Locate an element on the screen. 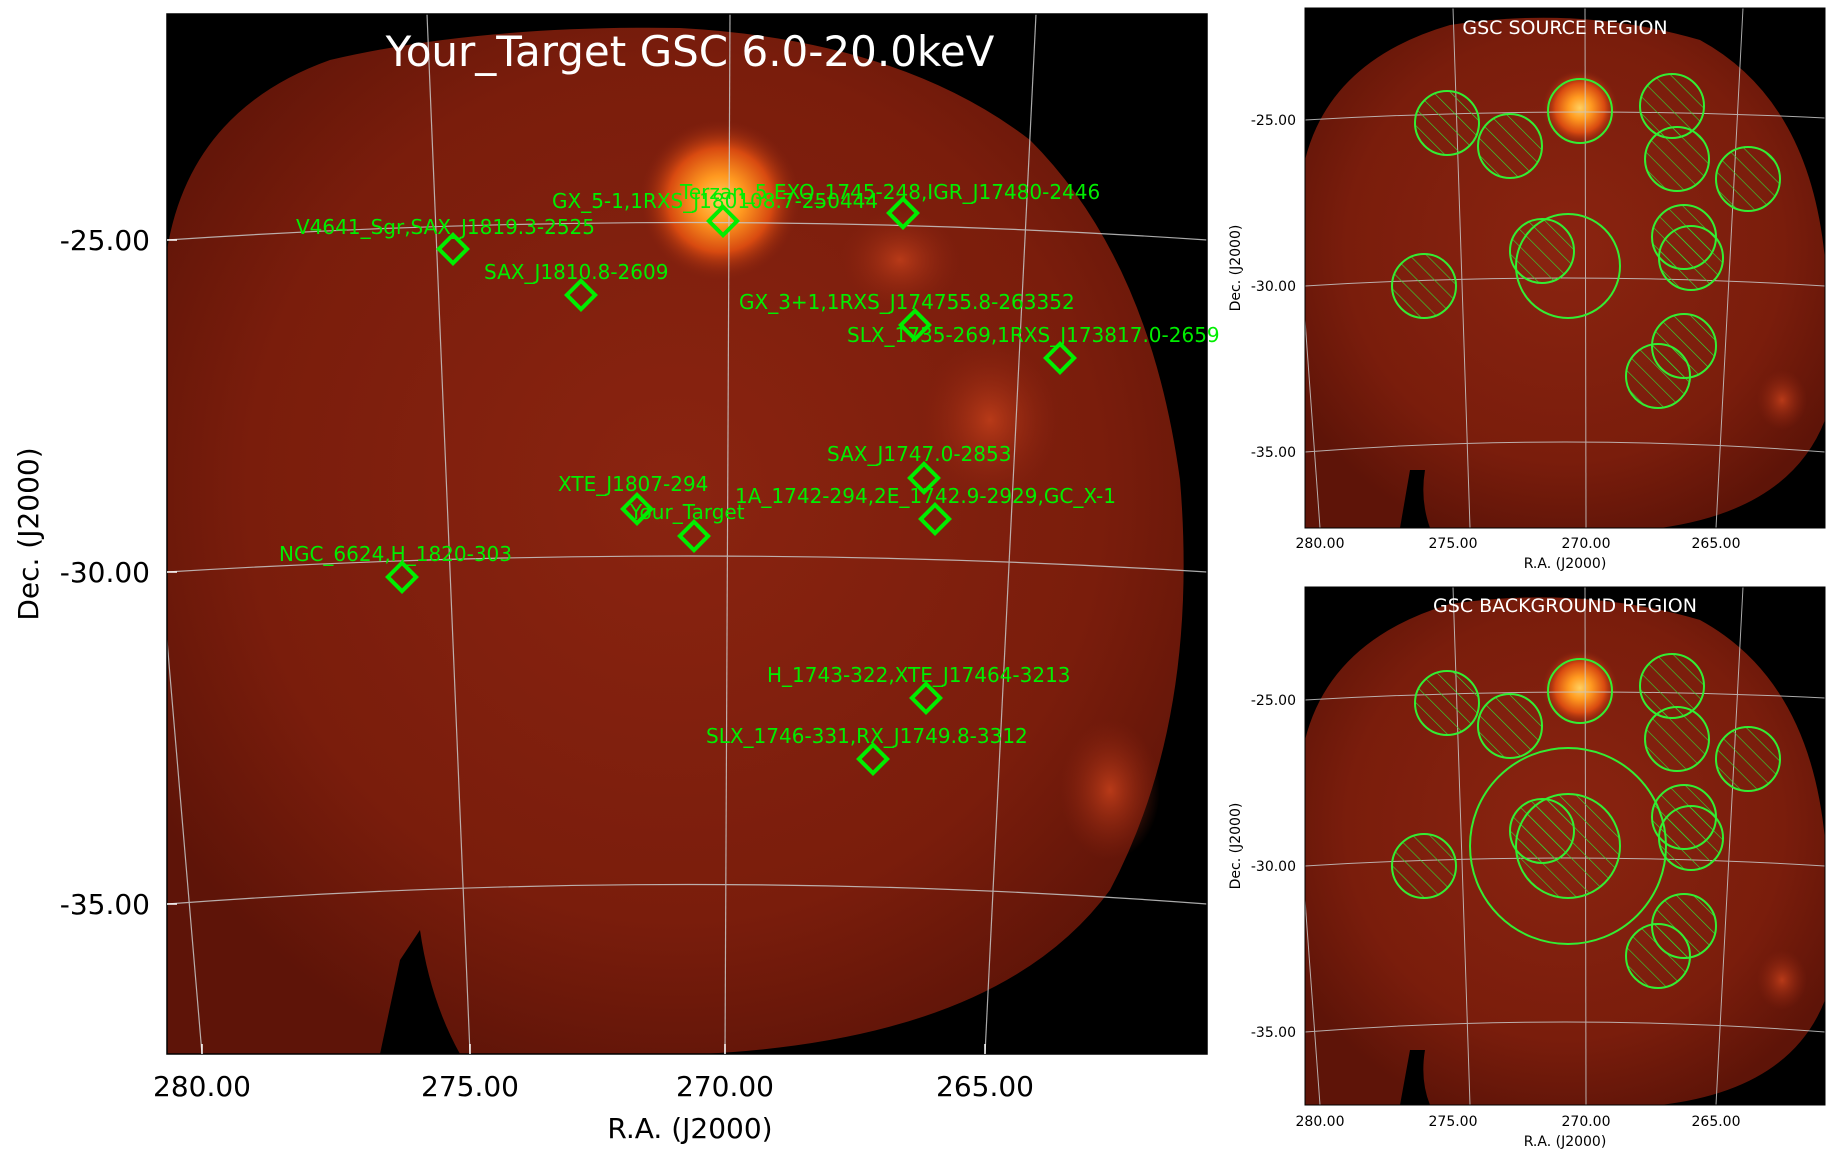 This screenshot has width=1832, height=1156. main-title: Your_Target GSC 6.0-20.0keV is located at coordinates (690, 51).